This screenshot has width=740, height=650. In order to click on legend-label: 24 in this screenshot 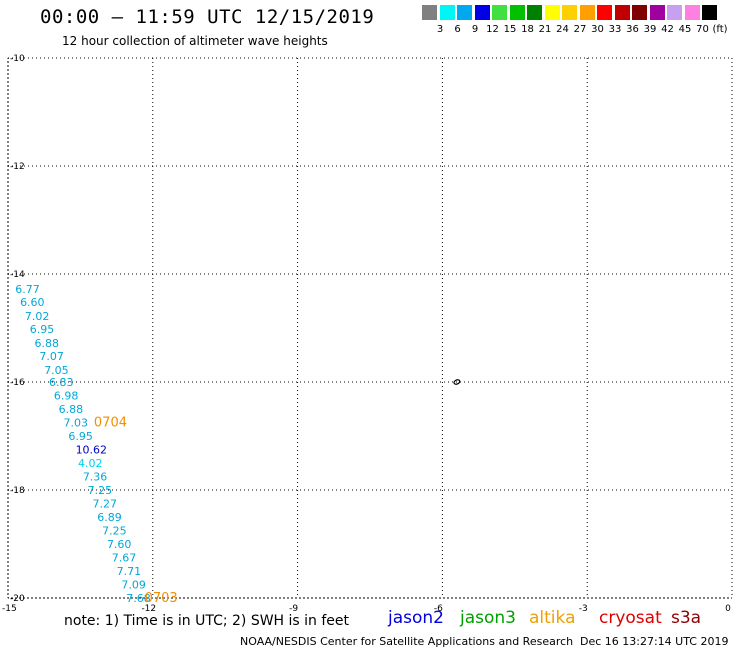, I will do `click(562, 29)`.